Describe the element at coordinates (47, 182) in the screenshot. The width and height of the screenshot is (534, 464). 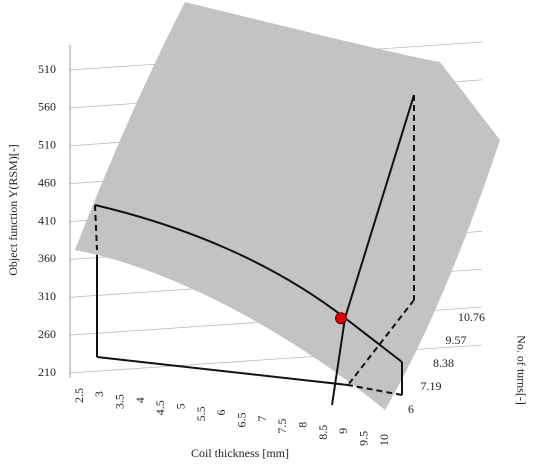
I see `z-tick-label: 460` at that location.